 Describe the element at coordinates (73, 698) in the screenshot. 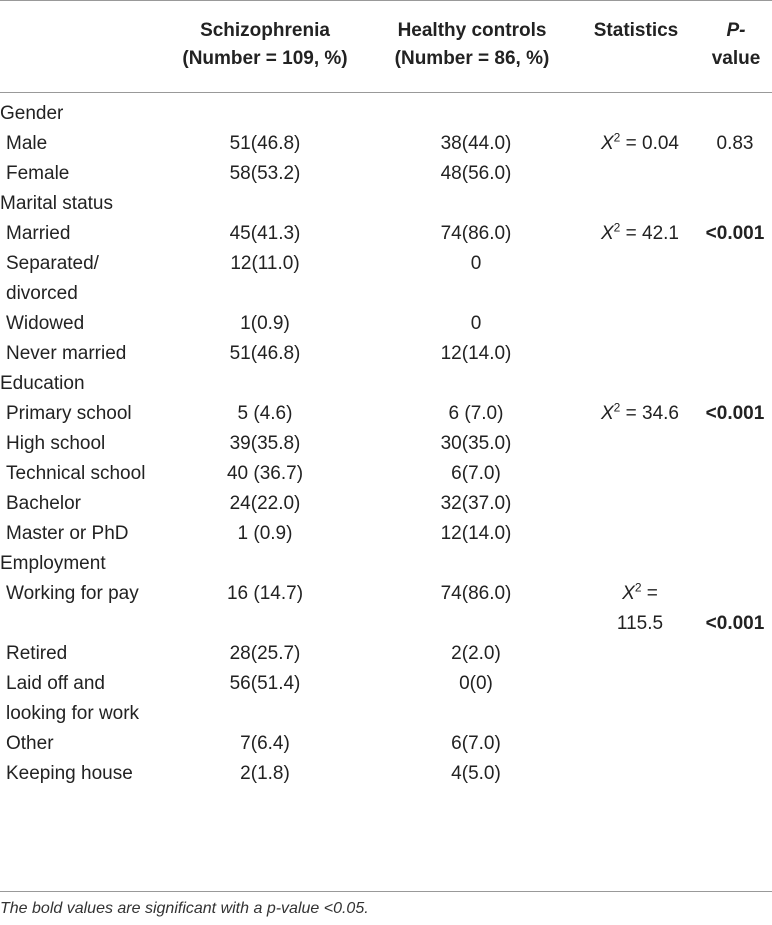

I see `row-label: Laid off and looking for work` at that location.